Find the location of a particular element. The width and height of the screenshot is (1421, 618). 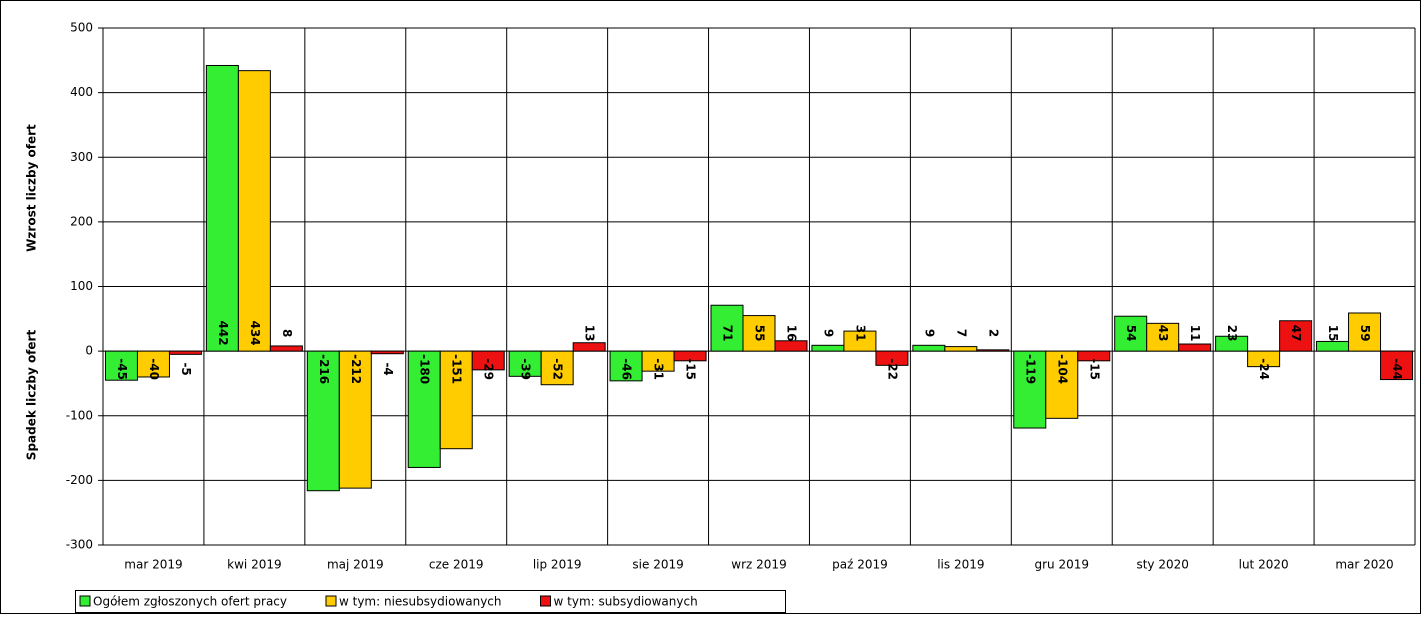

value-label: 8 is located at coordinates (287, 333).